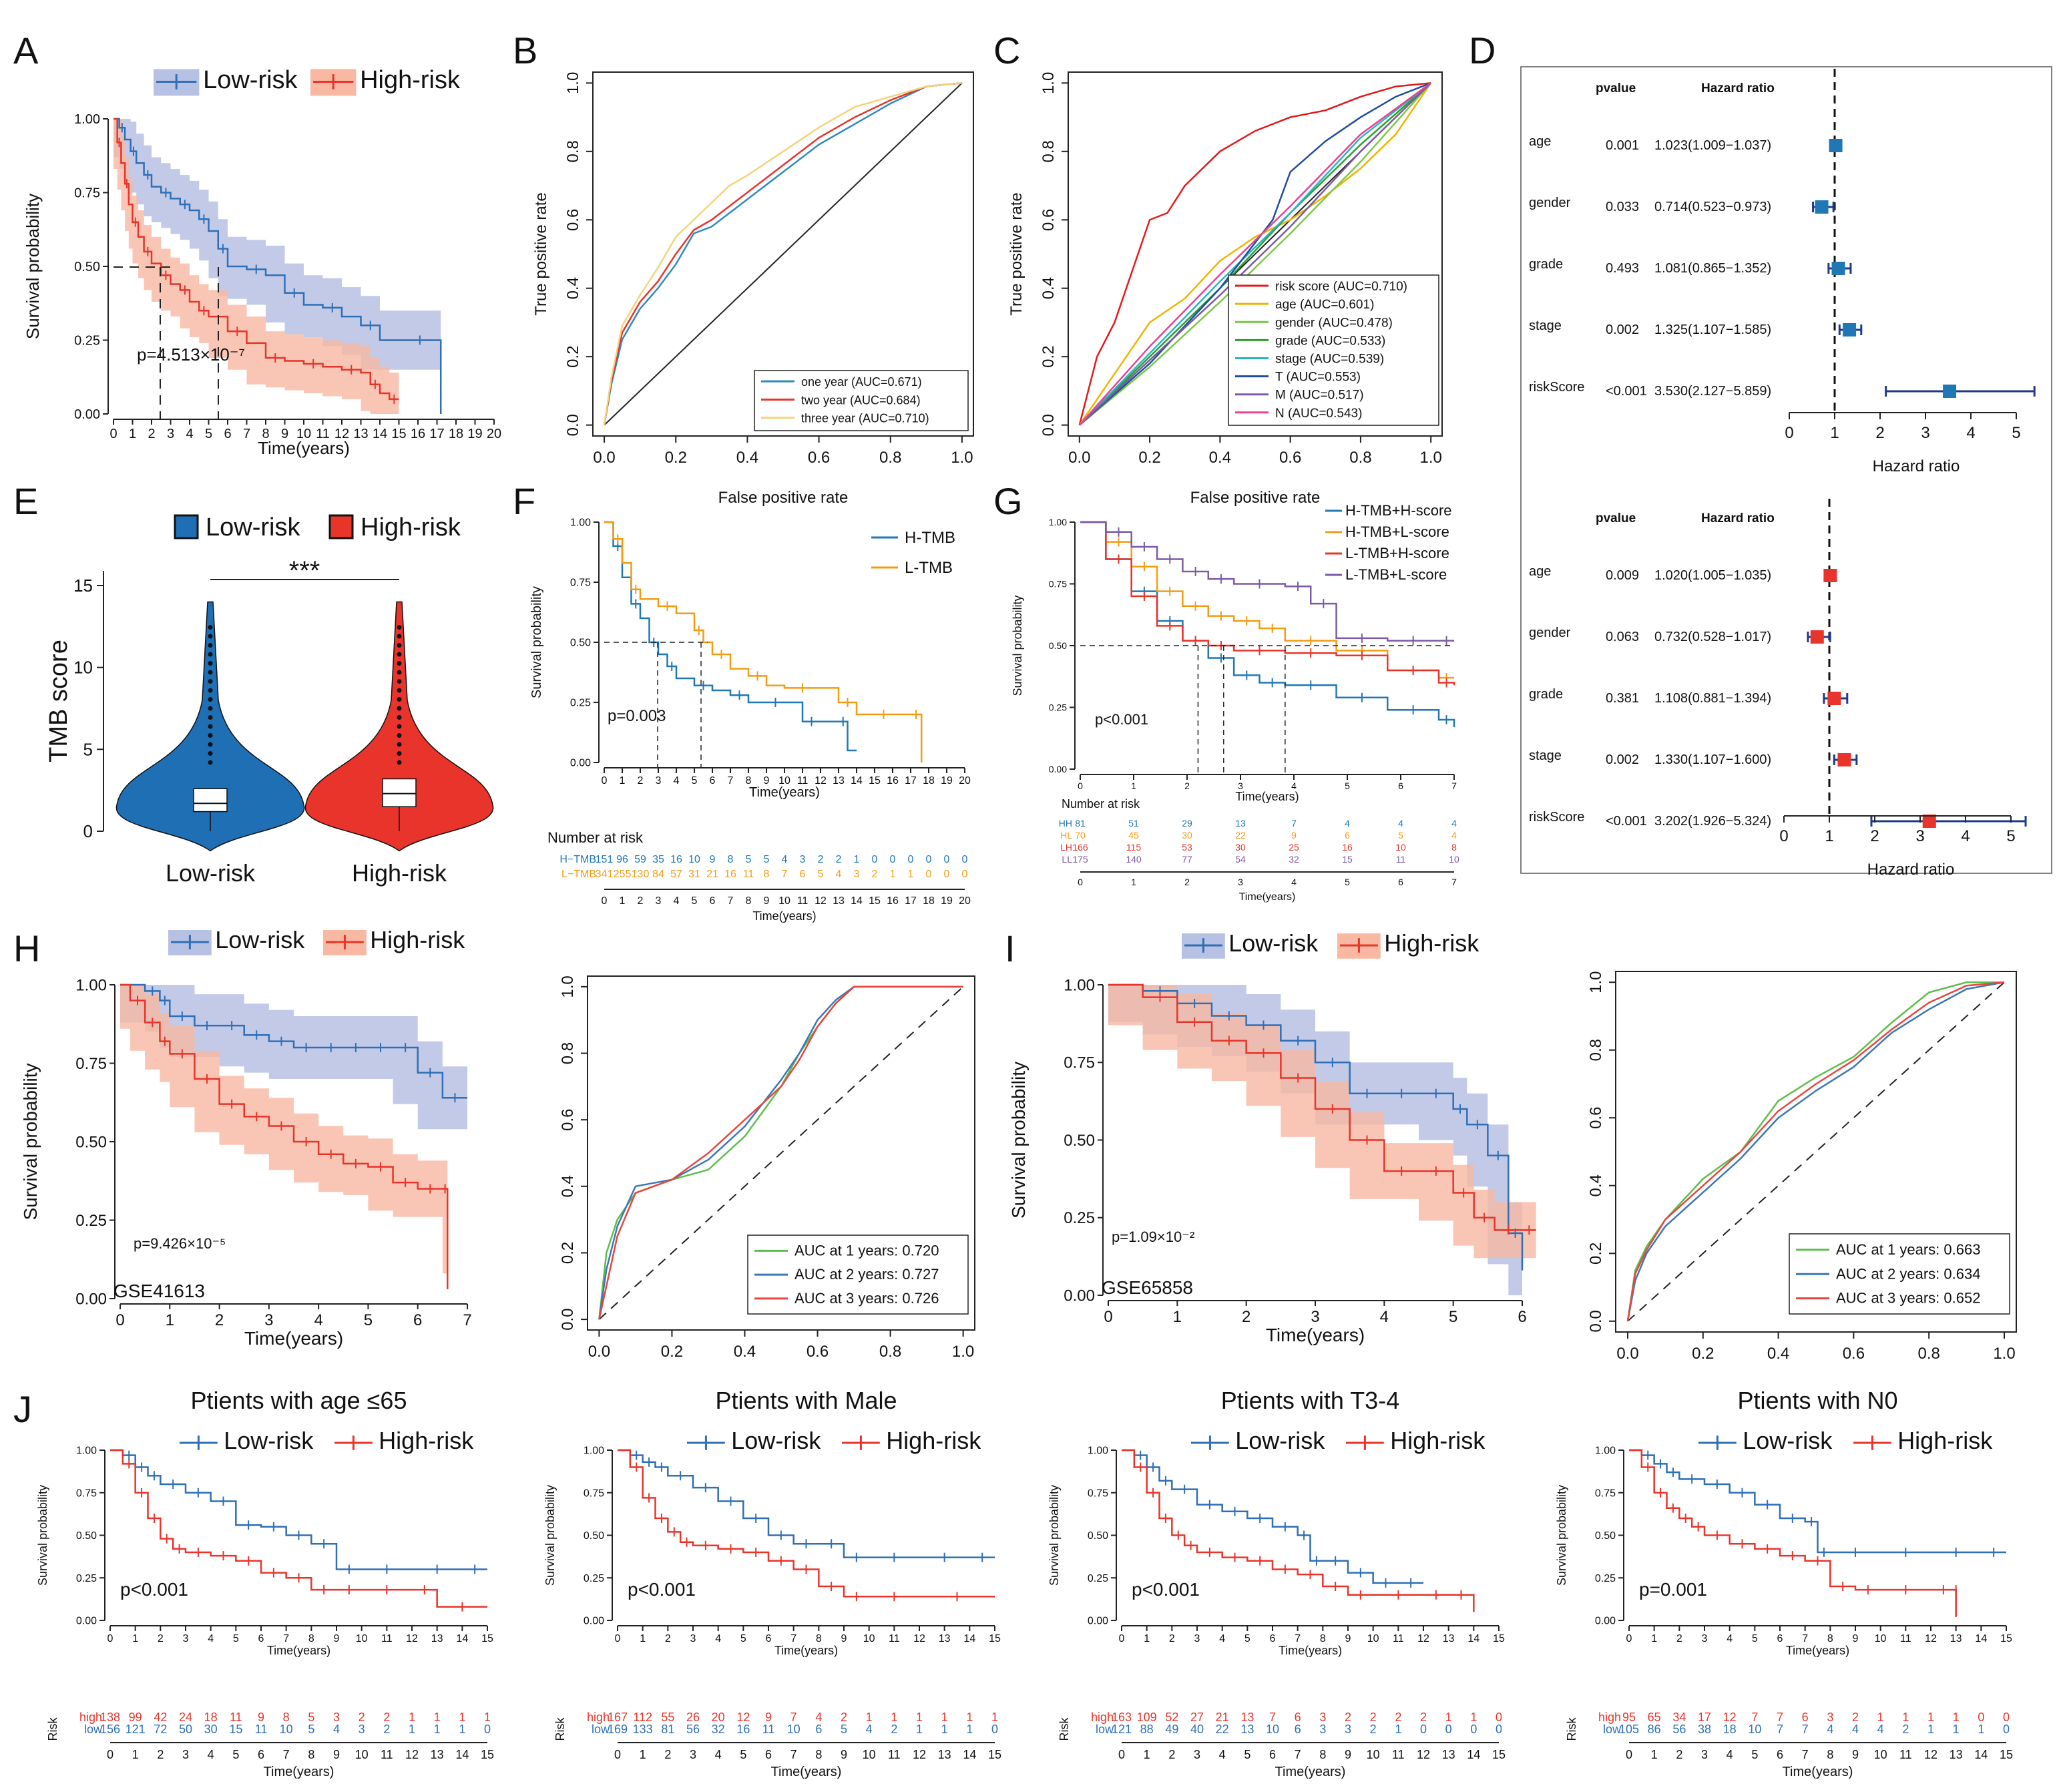 Image resolution: width=2057 pixels, height=1792 pixels. Describe the element at coordinates (806, 1524) in the screenshot. I see `km-curve-high` at that location.